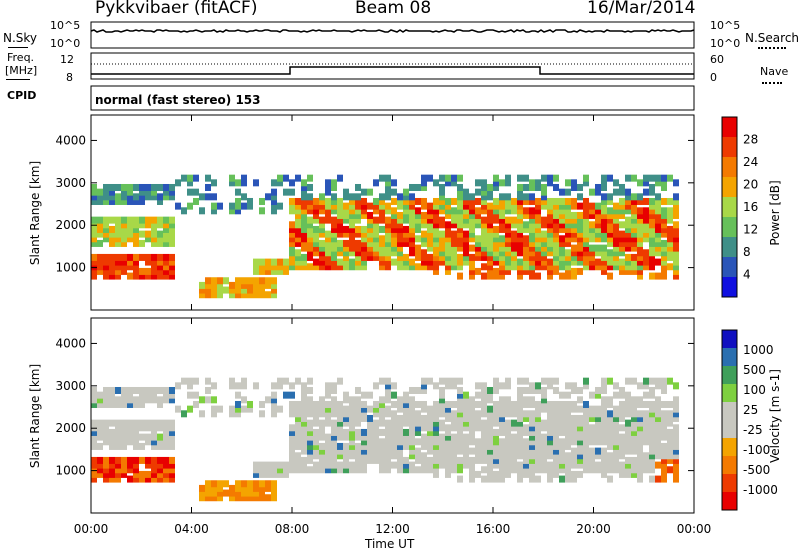 This screenshot has height=554, width=800. Describe the element at coordinates (750, 140) in the screenshot. I see `power-colorbar-tick-label: 28` at that location.